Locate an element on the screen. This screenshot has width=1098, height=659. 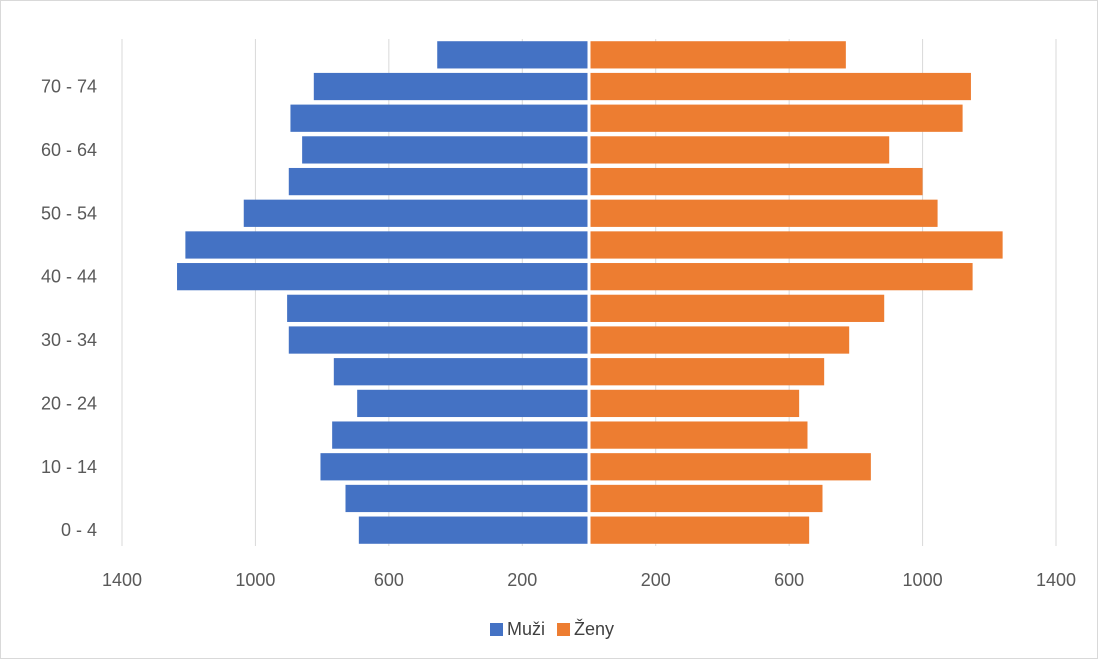
x-tick-label-7: 1400 is located at coordinates (1056, 580).